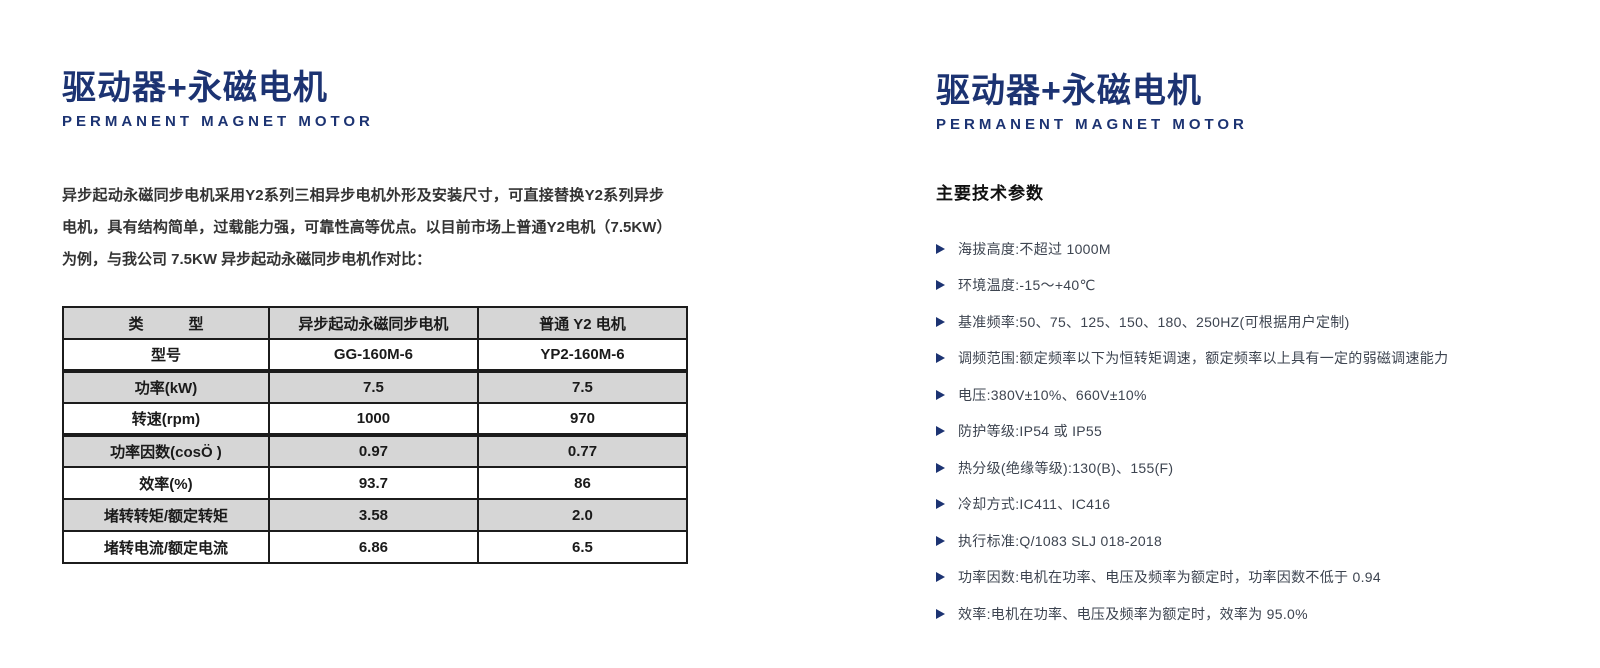  What do you see at coordinates (166, 483) in the screenshot?
I see `row-label-cell: 效率(%)` at bounding box center [166, 483].